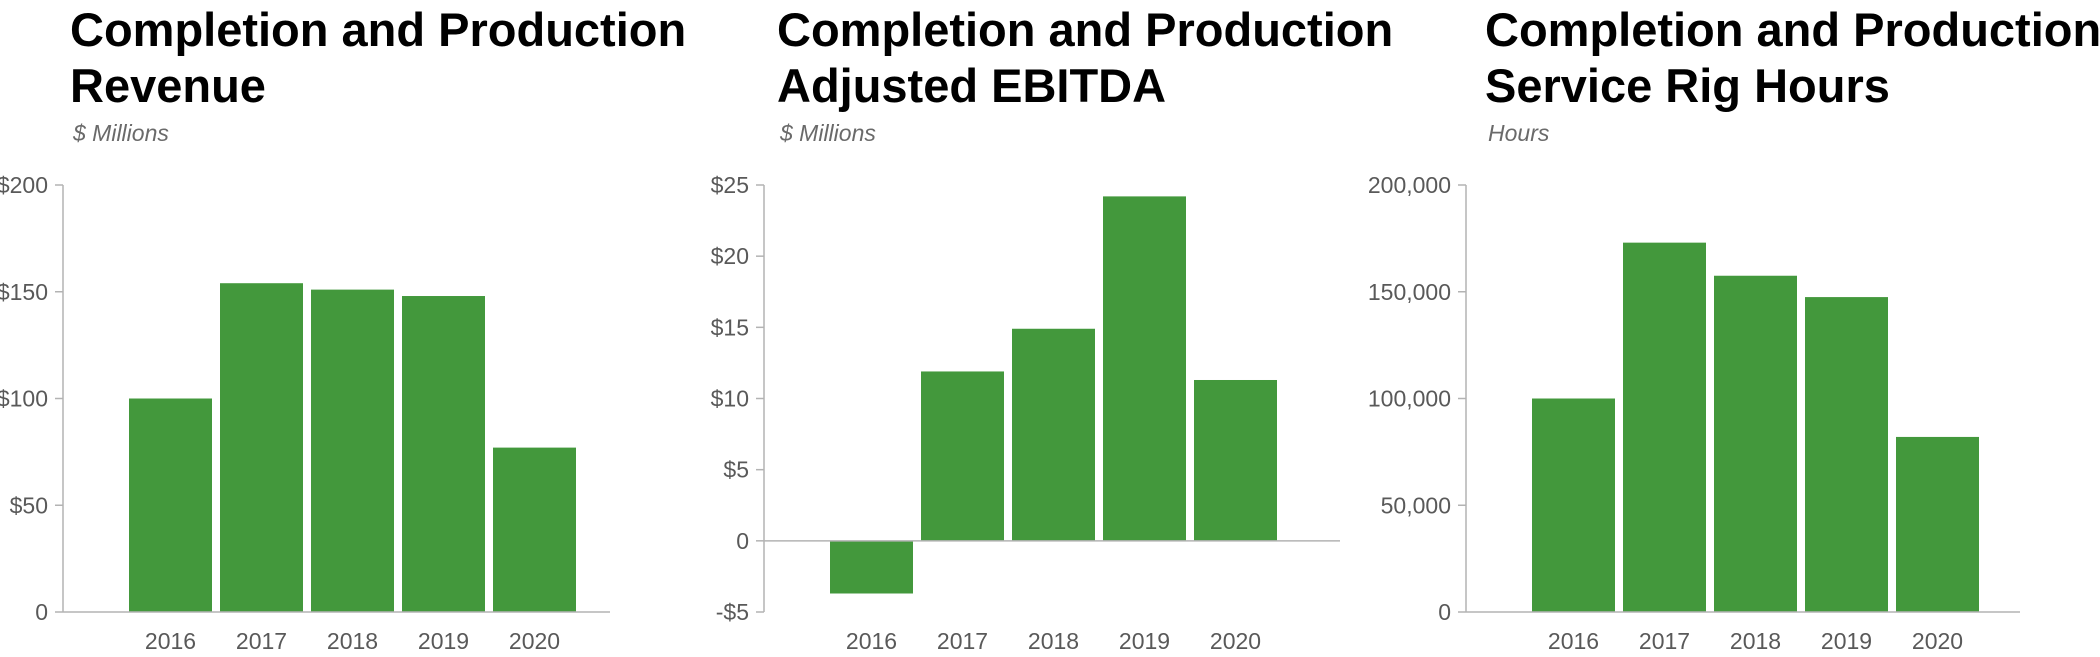 The height and width of the screenshot is (657, 2100). What do you see at coordinates (730, 399) in the screenshot?
I see `y-tick-label: $10` at bounding box center [730, 399].